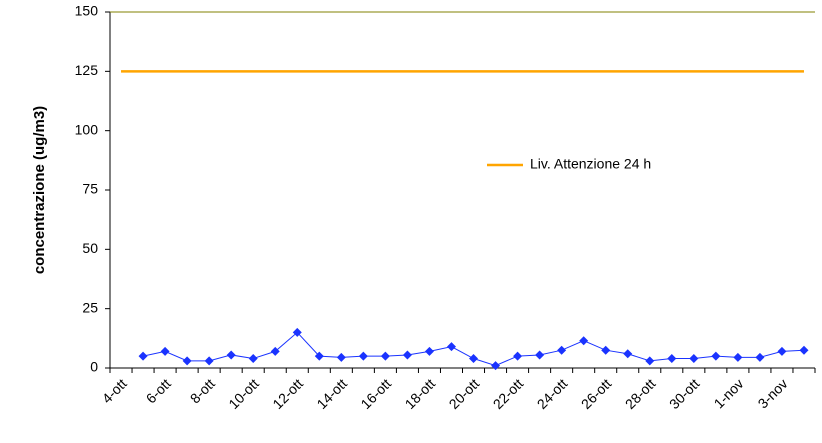 This screenshot has height=443, width=822. What do you see at coordinates (729, 393) in the screenshot?
I see `x-tick-label: 1-nov` at bounding box center [729, 393].